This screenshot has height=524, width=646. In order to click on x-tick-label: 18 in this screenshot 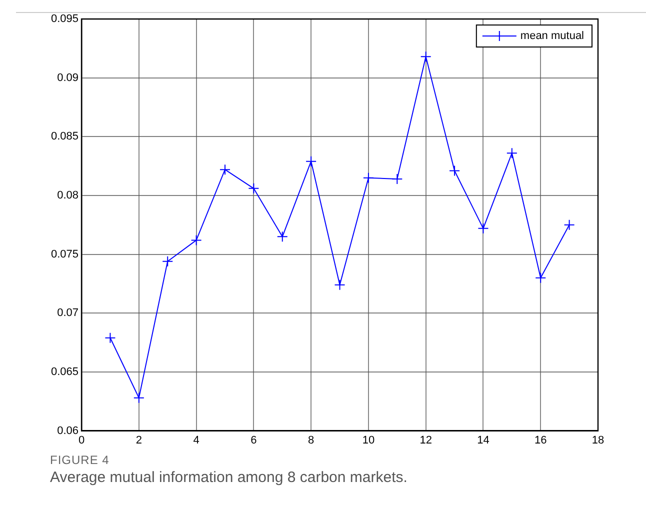, I will do `click(598, 440)`.